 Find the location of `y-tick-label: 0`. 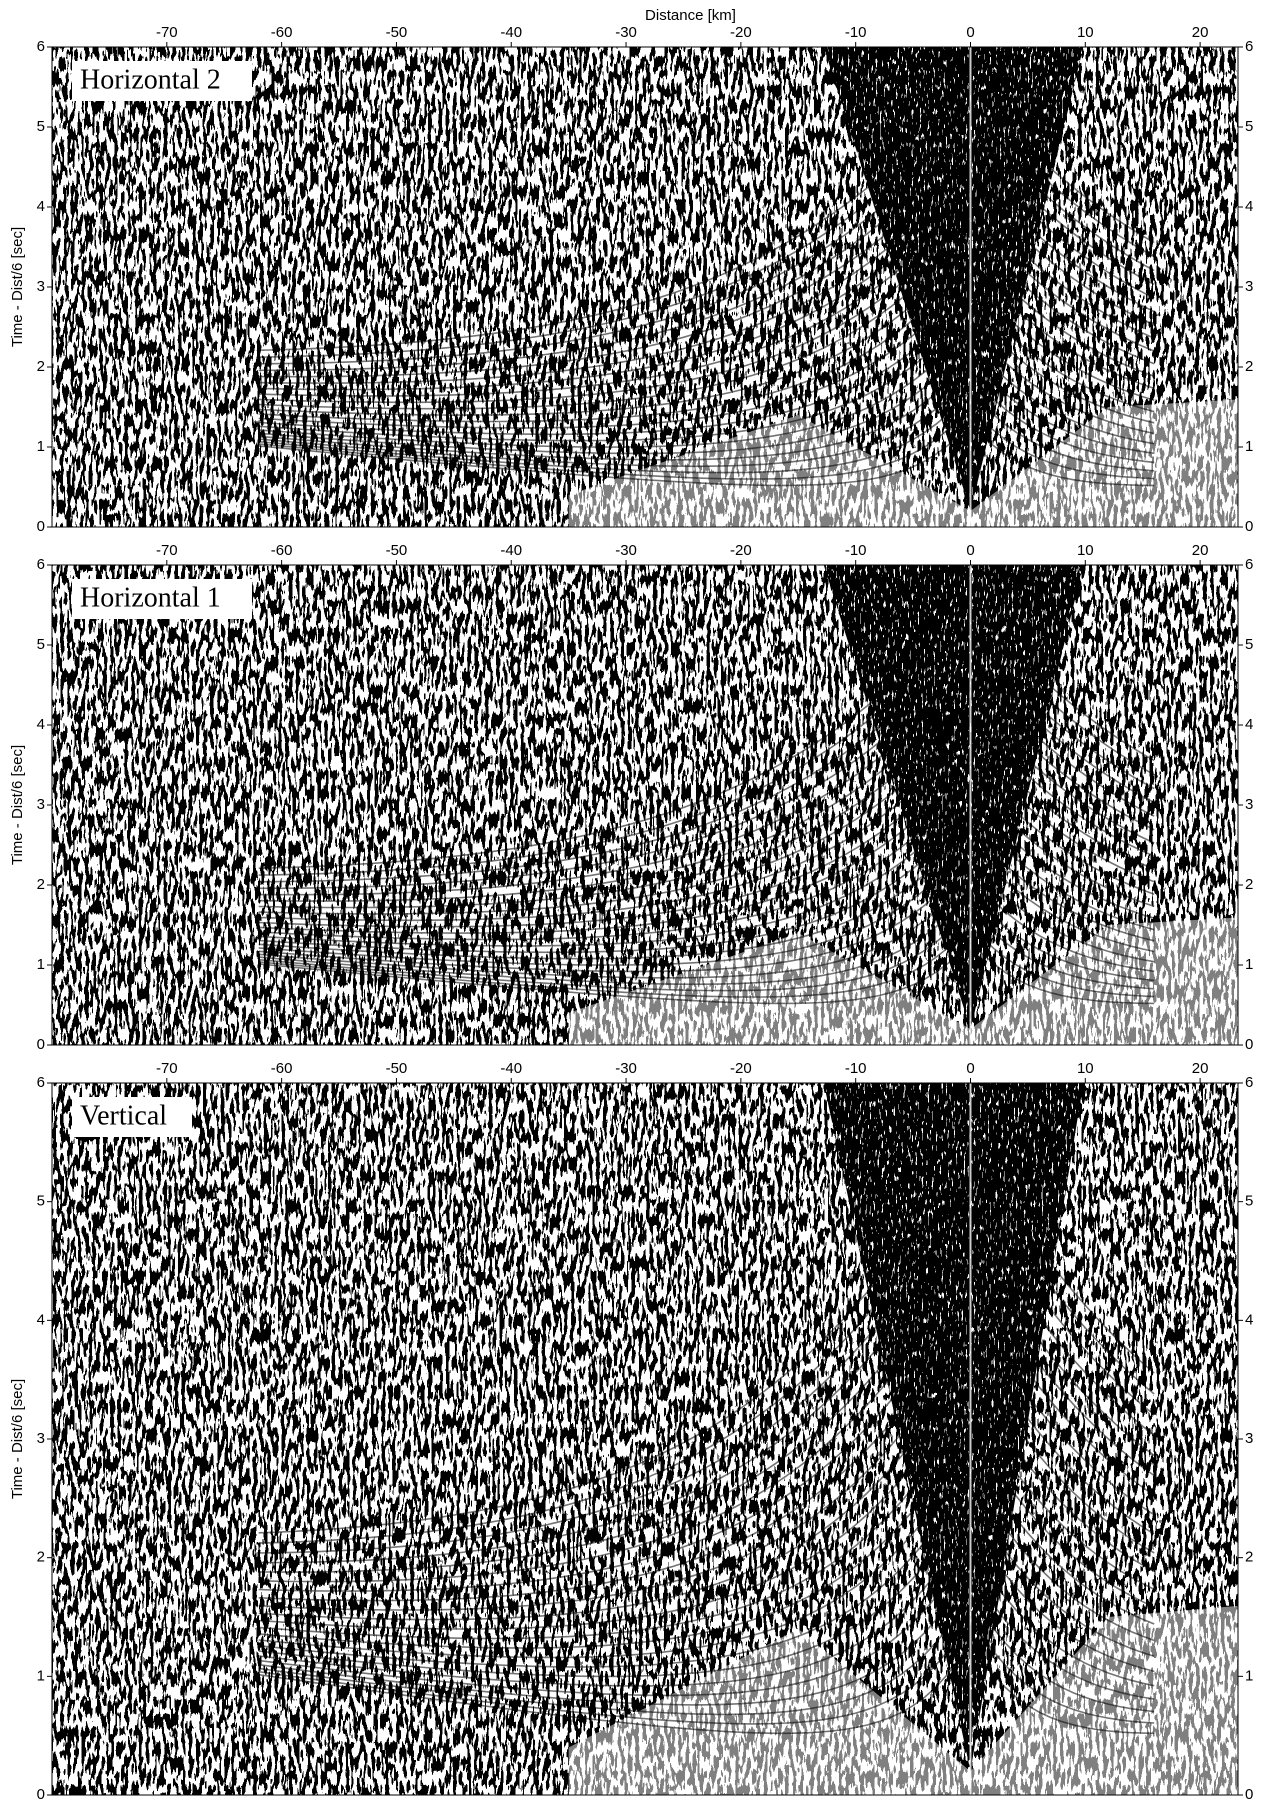

y-tick-label: 0 is located at coordinates (41, 1044).